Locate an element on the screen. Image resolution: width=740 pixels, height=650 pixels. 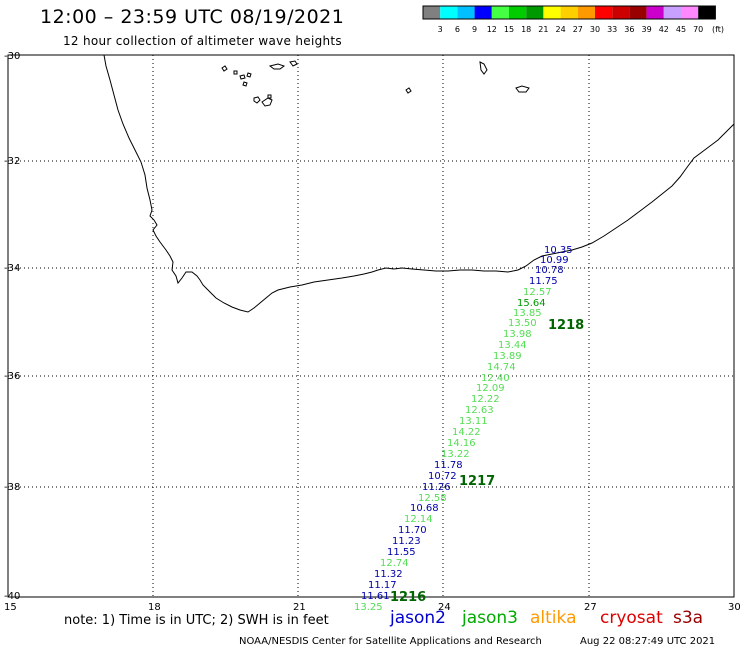
swh-value-label: 13.89 is located at coordinates (507, 356).